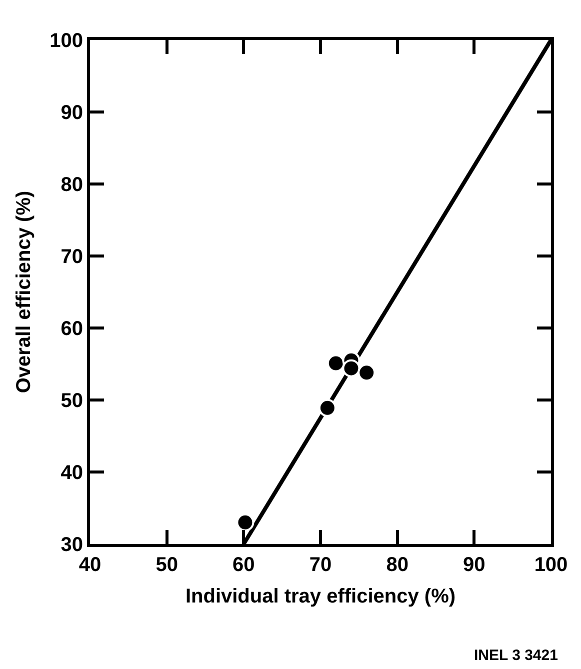 The width and height of the screenshot is (581, 669). What do you see at coordinates (397, 565) in the screenshot?
I see `x-tick-label: 80` at bounding box center [397, 565].